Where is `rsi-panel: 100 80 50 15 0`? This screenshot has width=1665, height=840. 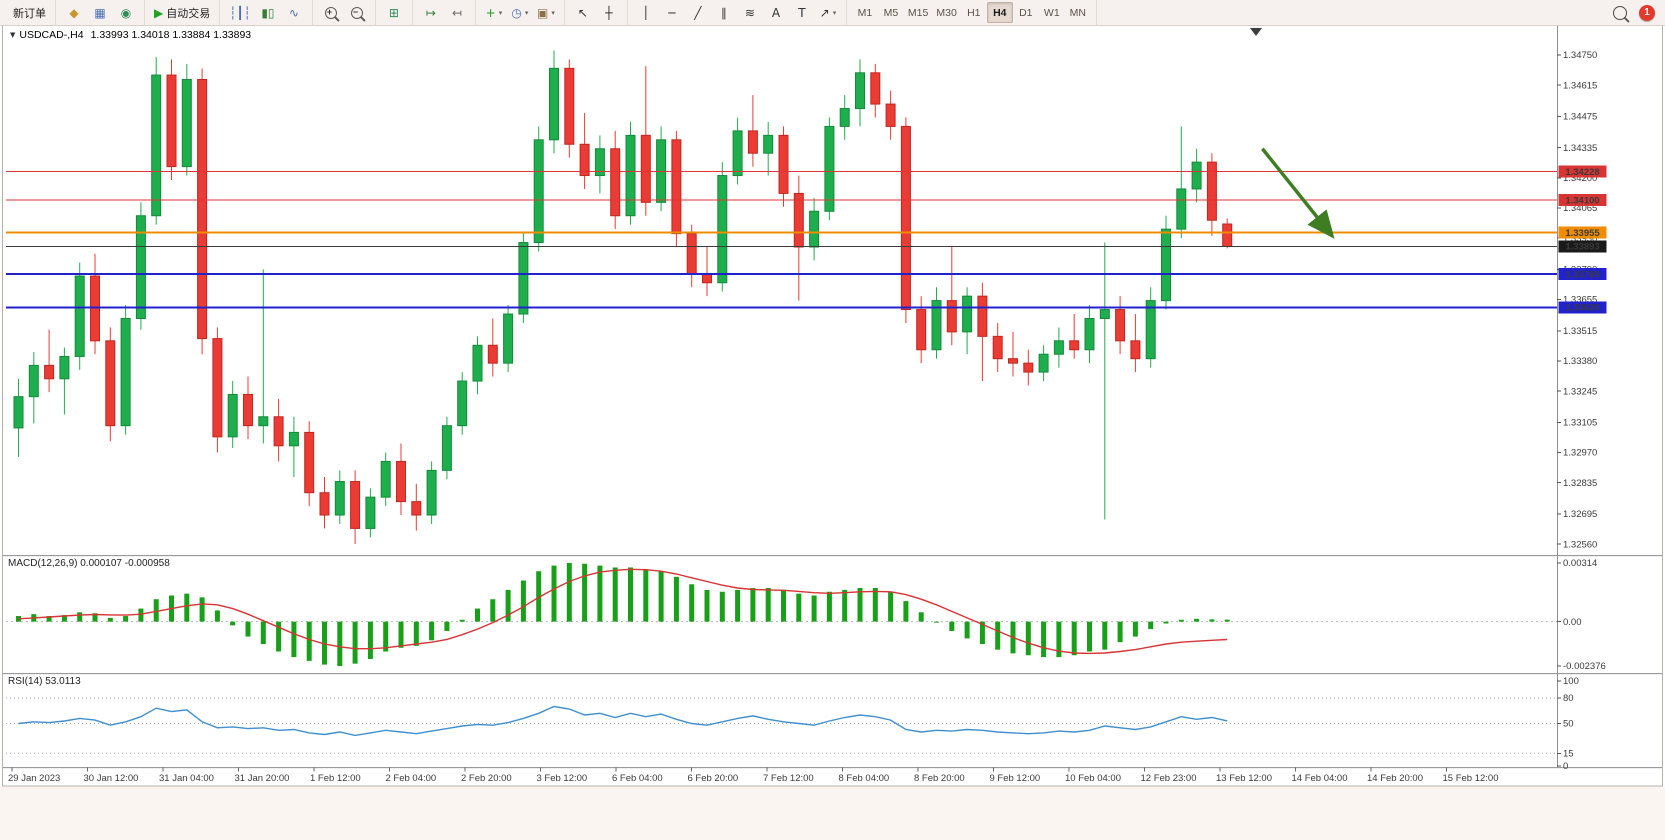
rsi-panel: 100 80 50 15 0 is located at coordinates (792, 724).